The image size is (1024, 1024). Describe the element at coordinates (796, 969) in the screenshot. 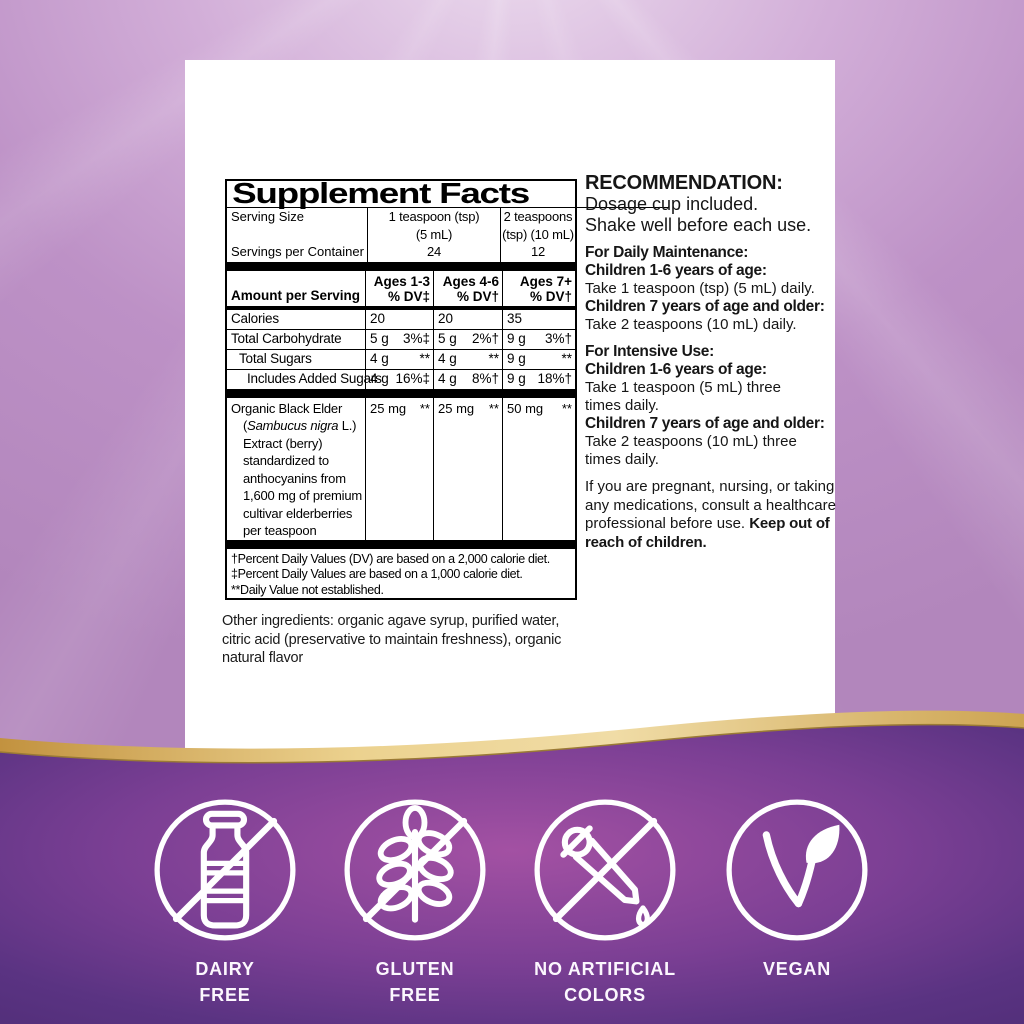

I see `badge-label: VEGAN` at that location.